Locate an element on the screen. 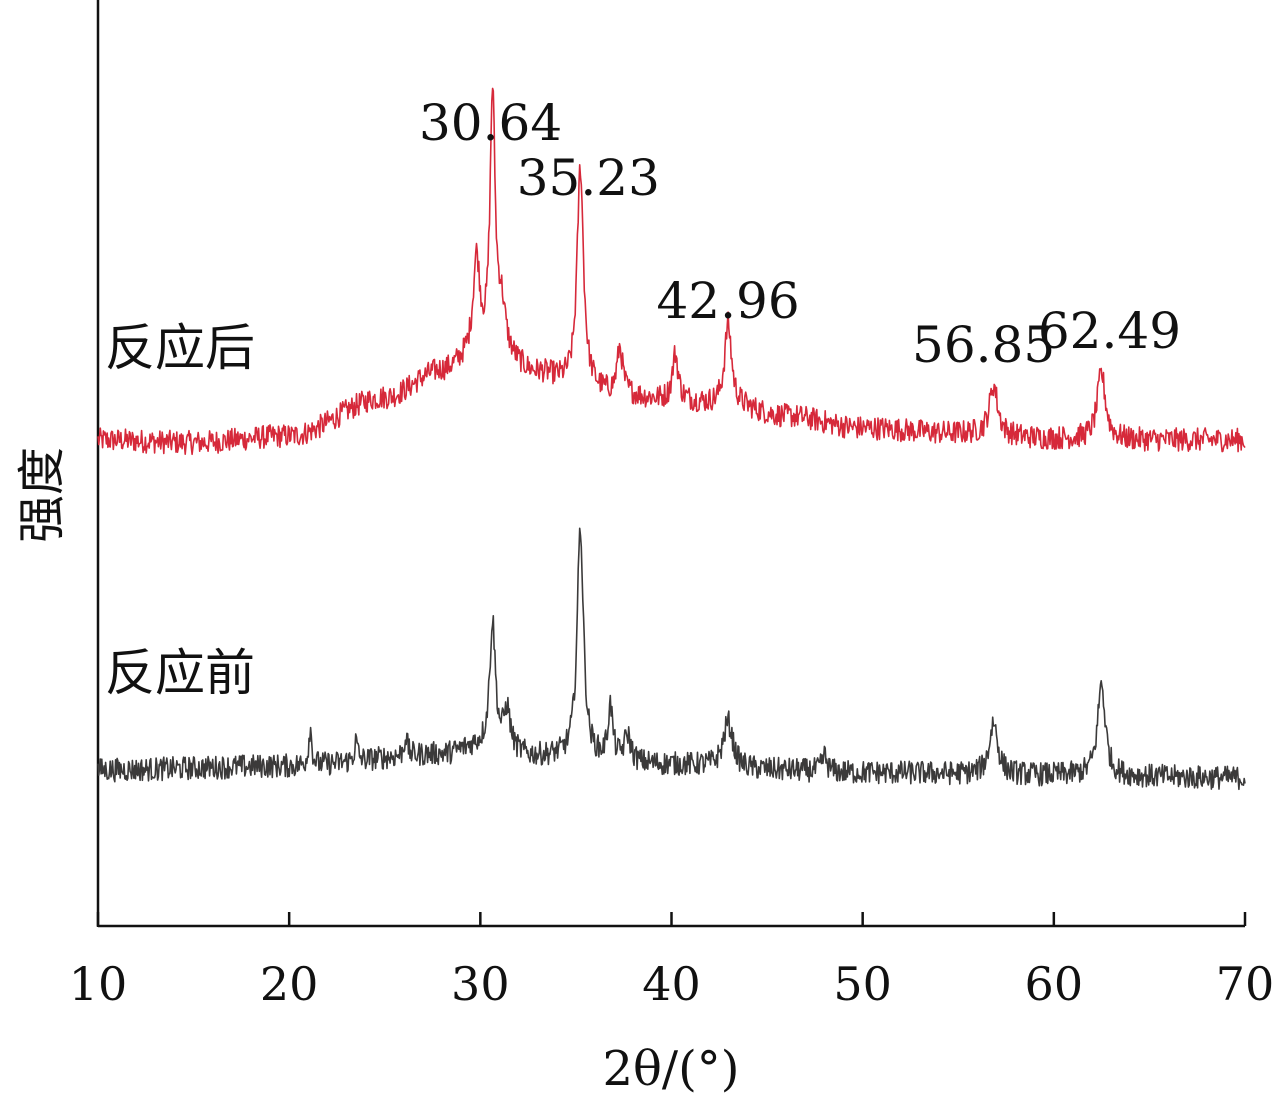  x-tick-label: 60 is located at coordinates (1054, 984).